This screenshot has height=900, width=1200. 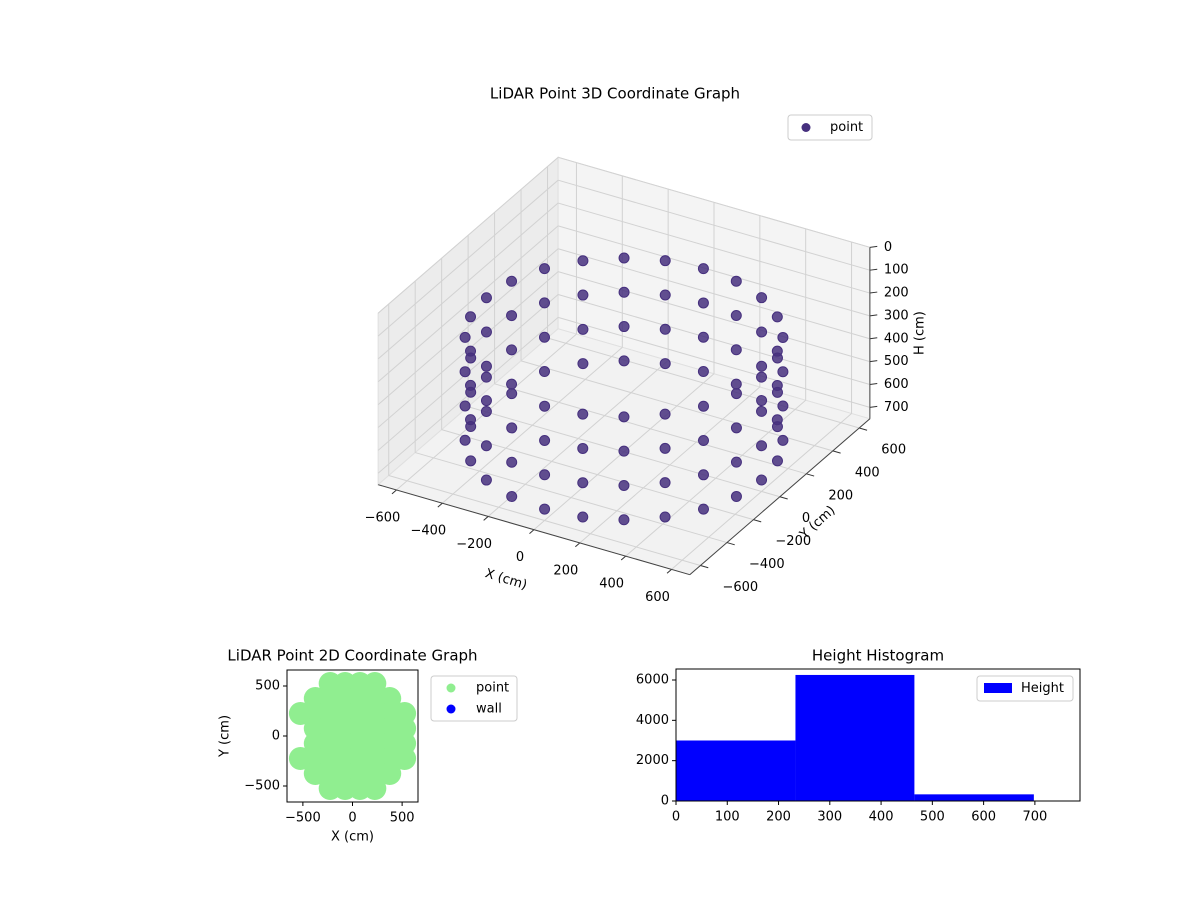 I want to click on z-tick-label: 500, so click(x=896, y=361).